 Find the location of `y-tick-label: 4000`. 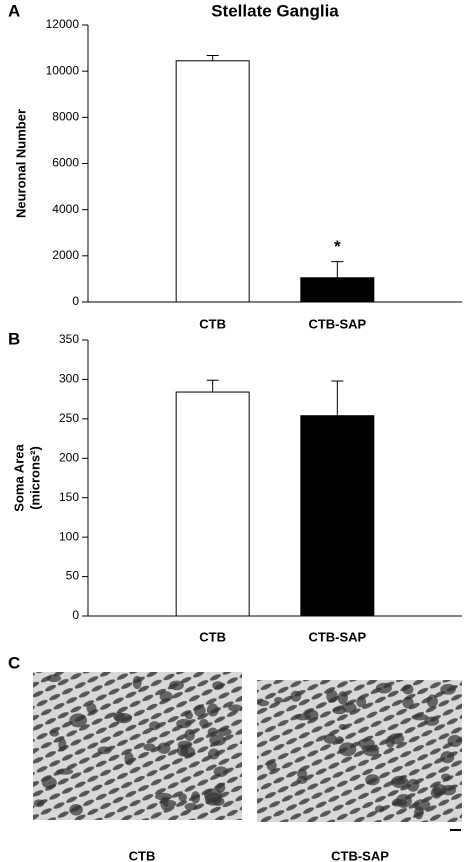

y-tick-label: 4000 is located at coordinates (65, 209).